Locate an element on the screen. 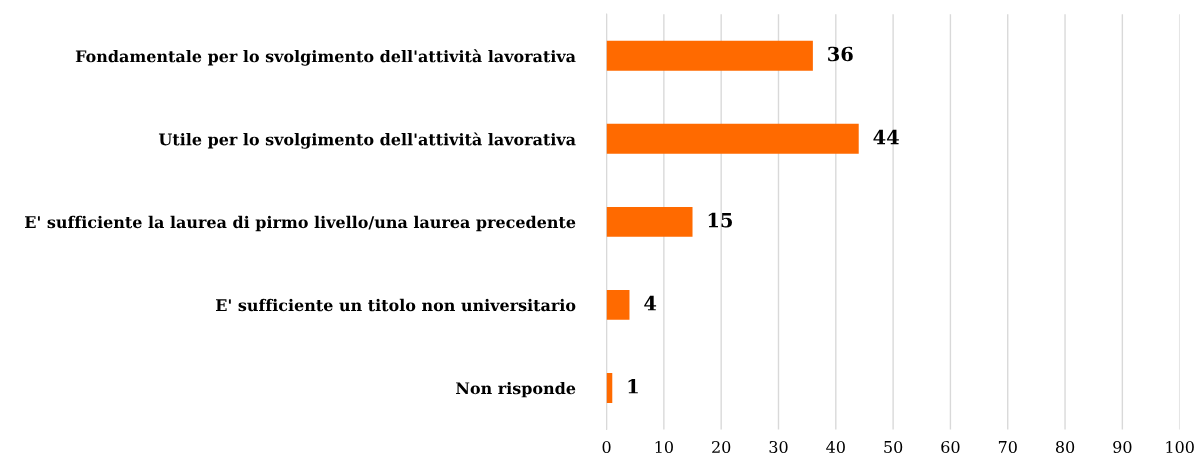 The image size is (1194, 472). x-tick-label: 30 is located at coordinates (778, 446).